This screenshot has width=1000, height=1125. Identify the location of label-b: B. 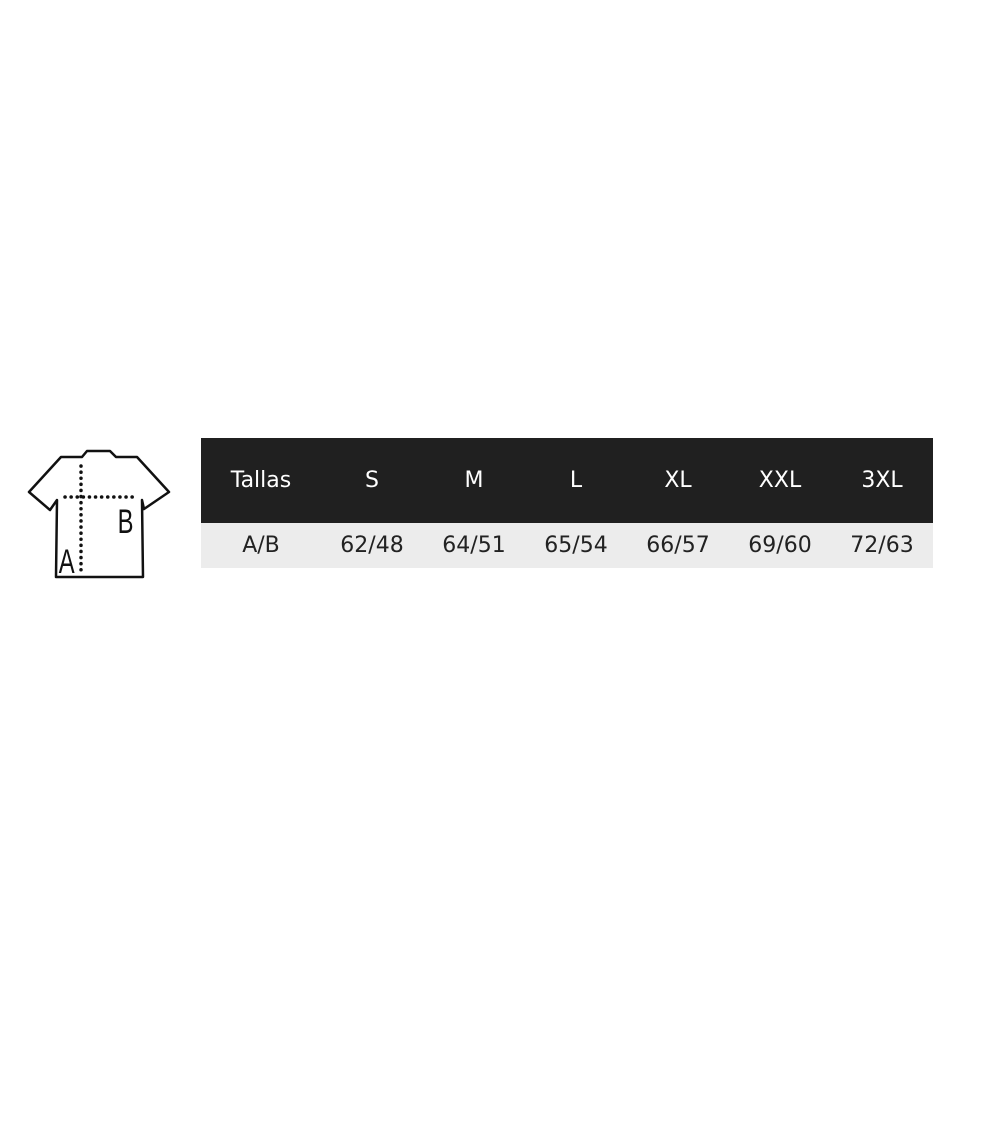
(126, 522).